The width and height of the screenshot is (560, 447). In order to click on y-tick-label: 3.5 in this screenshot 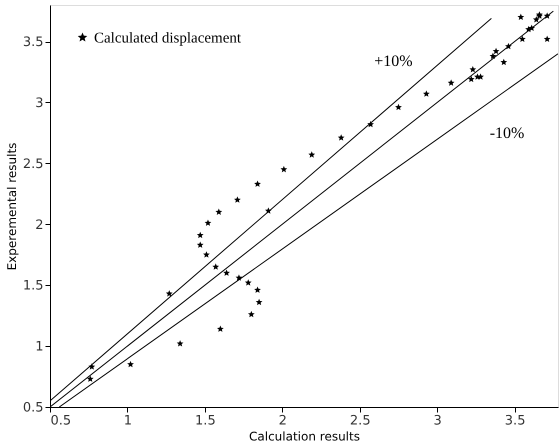, I will do `click(33, 42)`.